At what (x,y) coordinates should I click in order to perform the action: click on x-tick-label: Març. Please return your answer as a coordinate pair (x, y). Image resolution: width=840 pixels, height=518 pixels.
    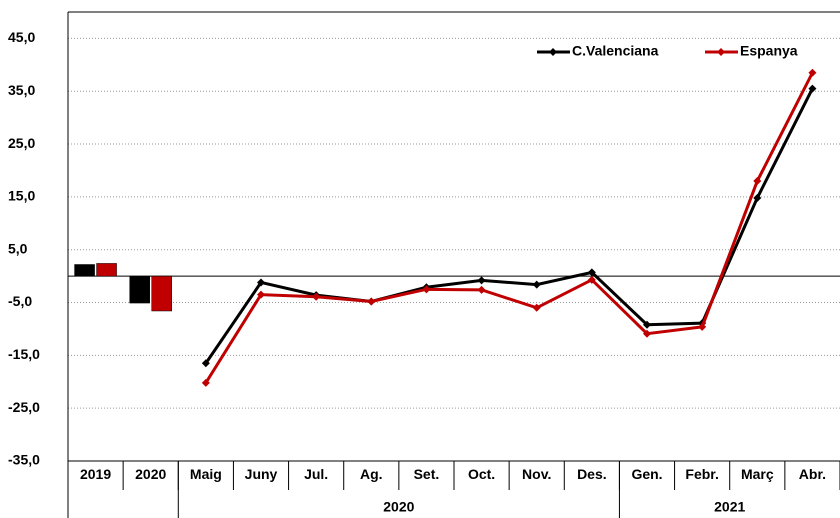
    Looking at the image, I should click on (757, 474).